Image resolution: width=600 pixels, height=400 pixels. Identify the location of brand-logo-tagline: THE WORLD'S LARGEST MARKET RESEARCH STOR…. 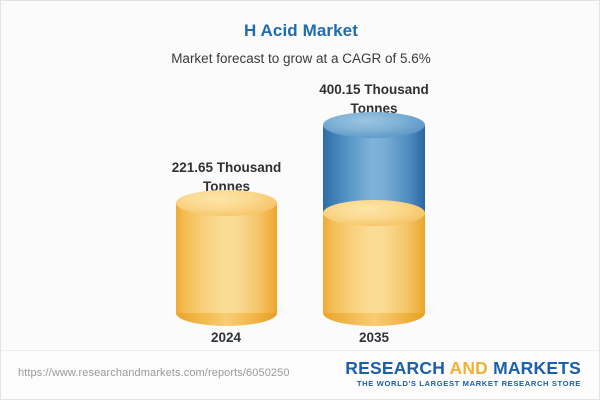
(468, 383).